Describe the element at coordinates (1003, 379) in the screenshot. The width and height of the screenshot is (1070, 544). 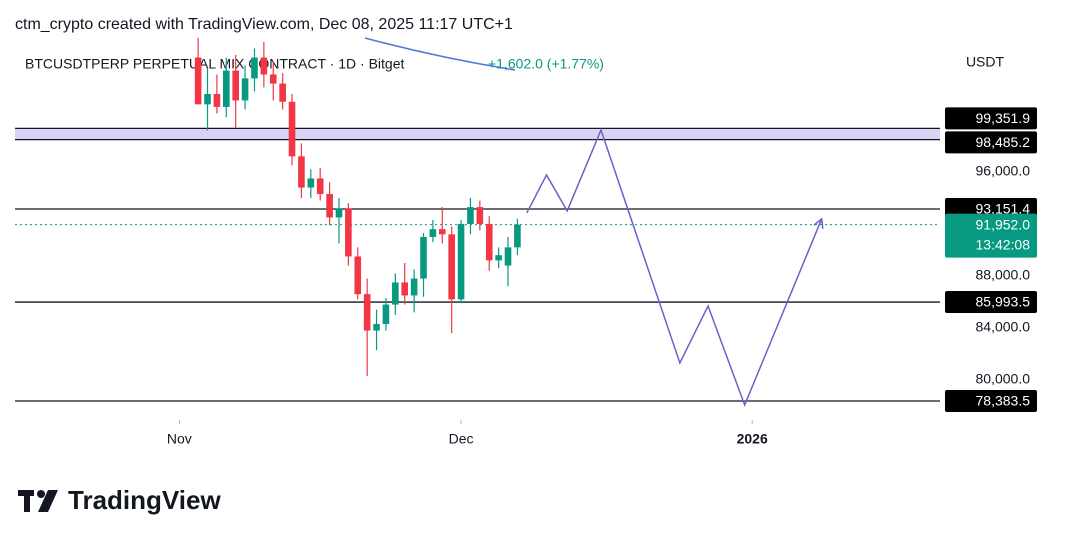
I see `y-tick-label: 80,000.0` at that location.